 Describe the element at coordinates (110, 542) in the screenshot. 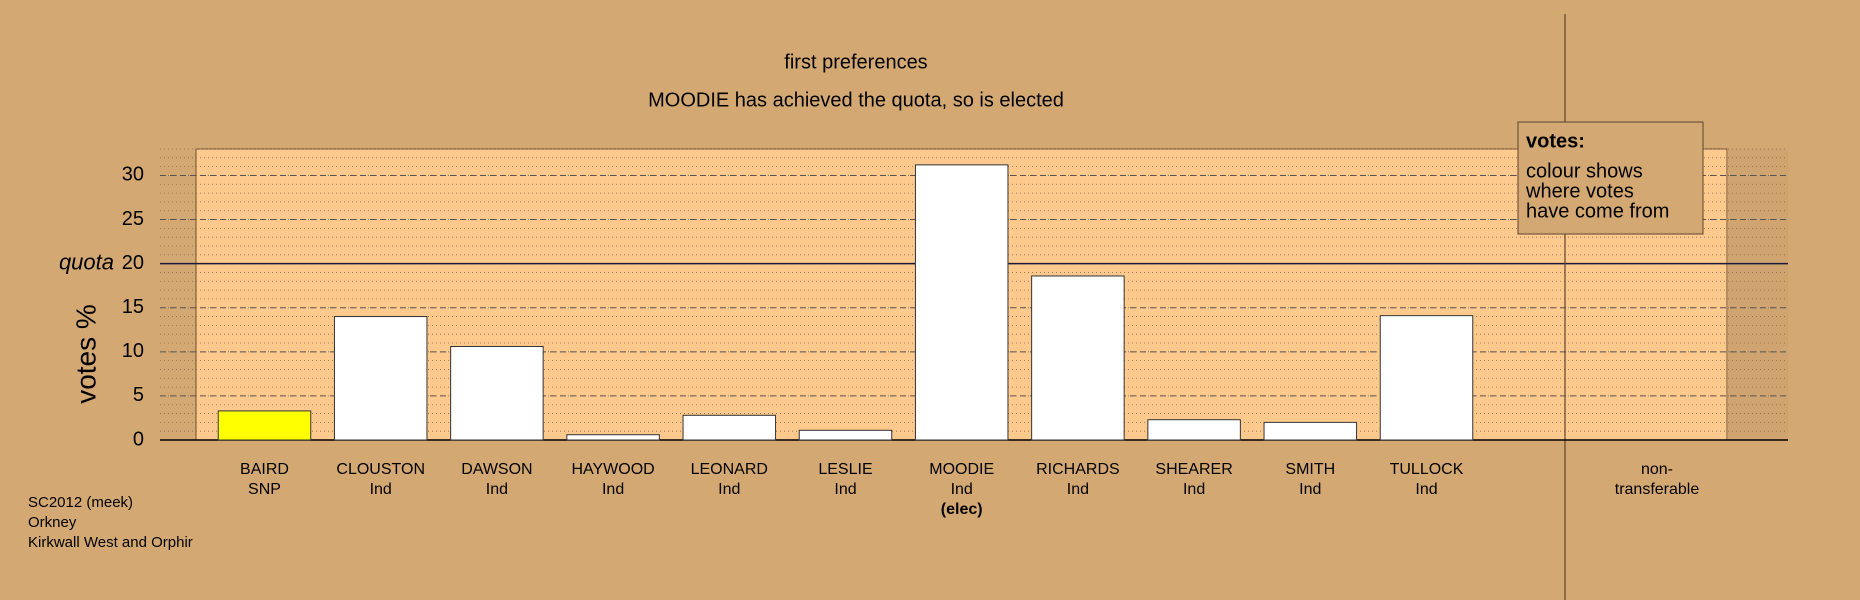

I see `footer-text: Kirkwall West and Orphir` at that location.